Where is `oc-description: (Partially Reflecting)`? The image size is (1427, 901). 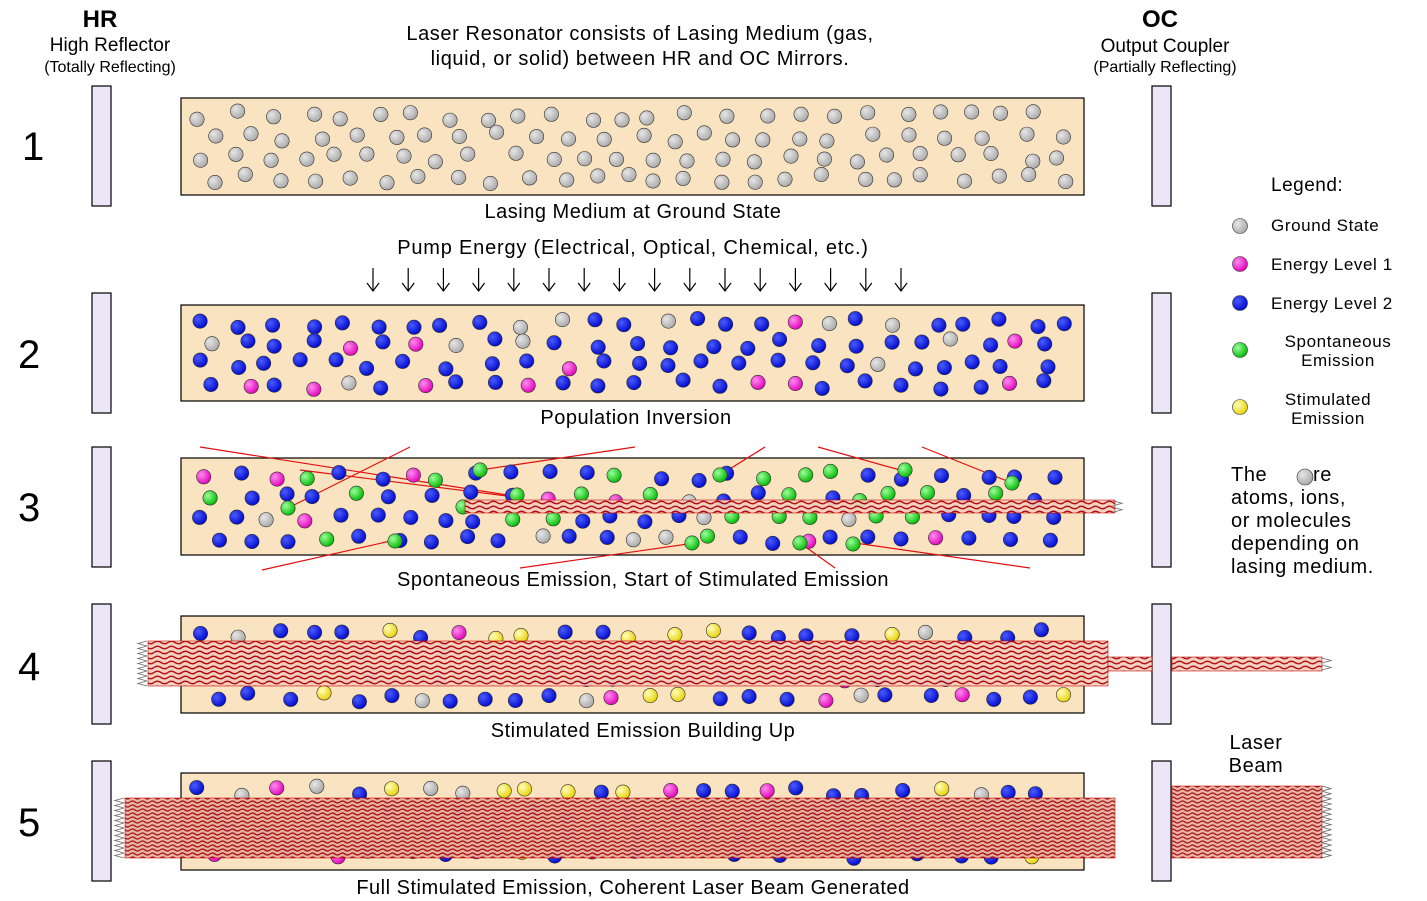 oc-description: (Partially Reflecting) is located at coordinates (1165, 67).